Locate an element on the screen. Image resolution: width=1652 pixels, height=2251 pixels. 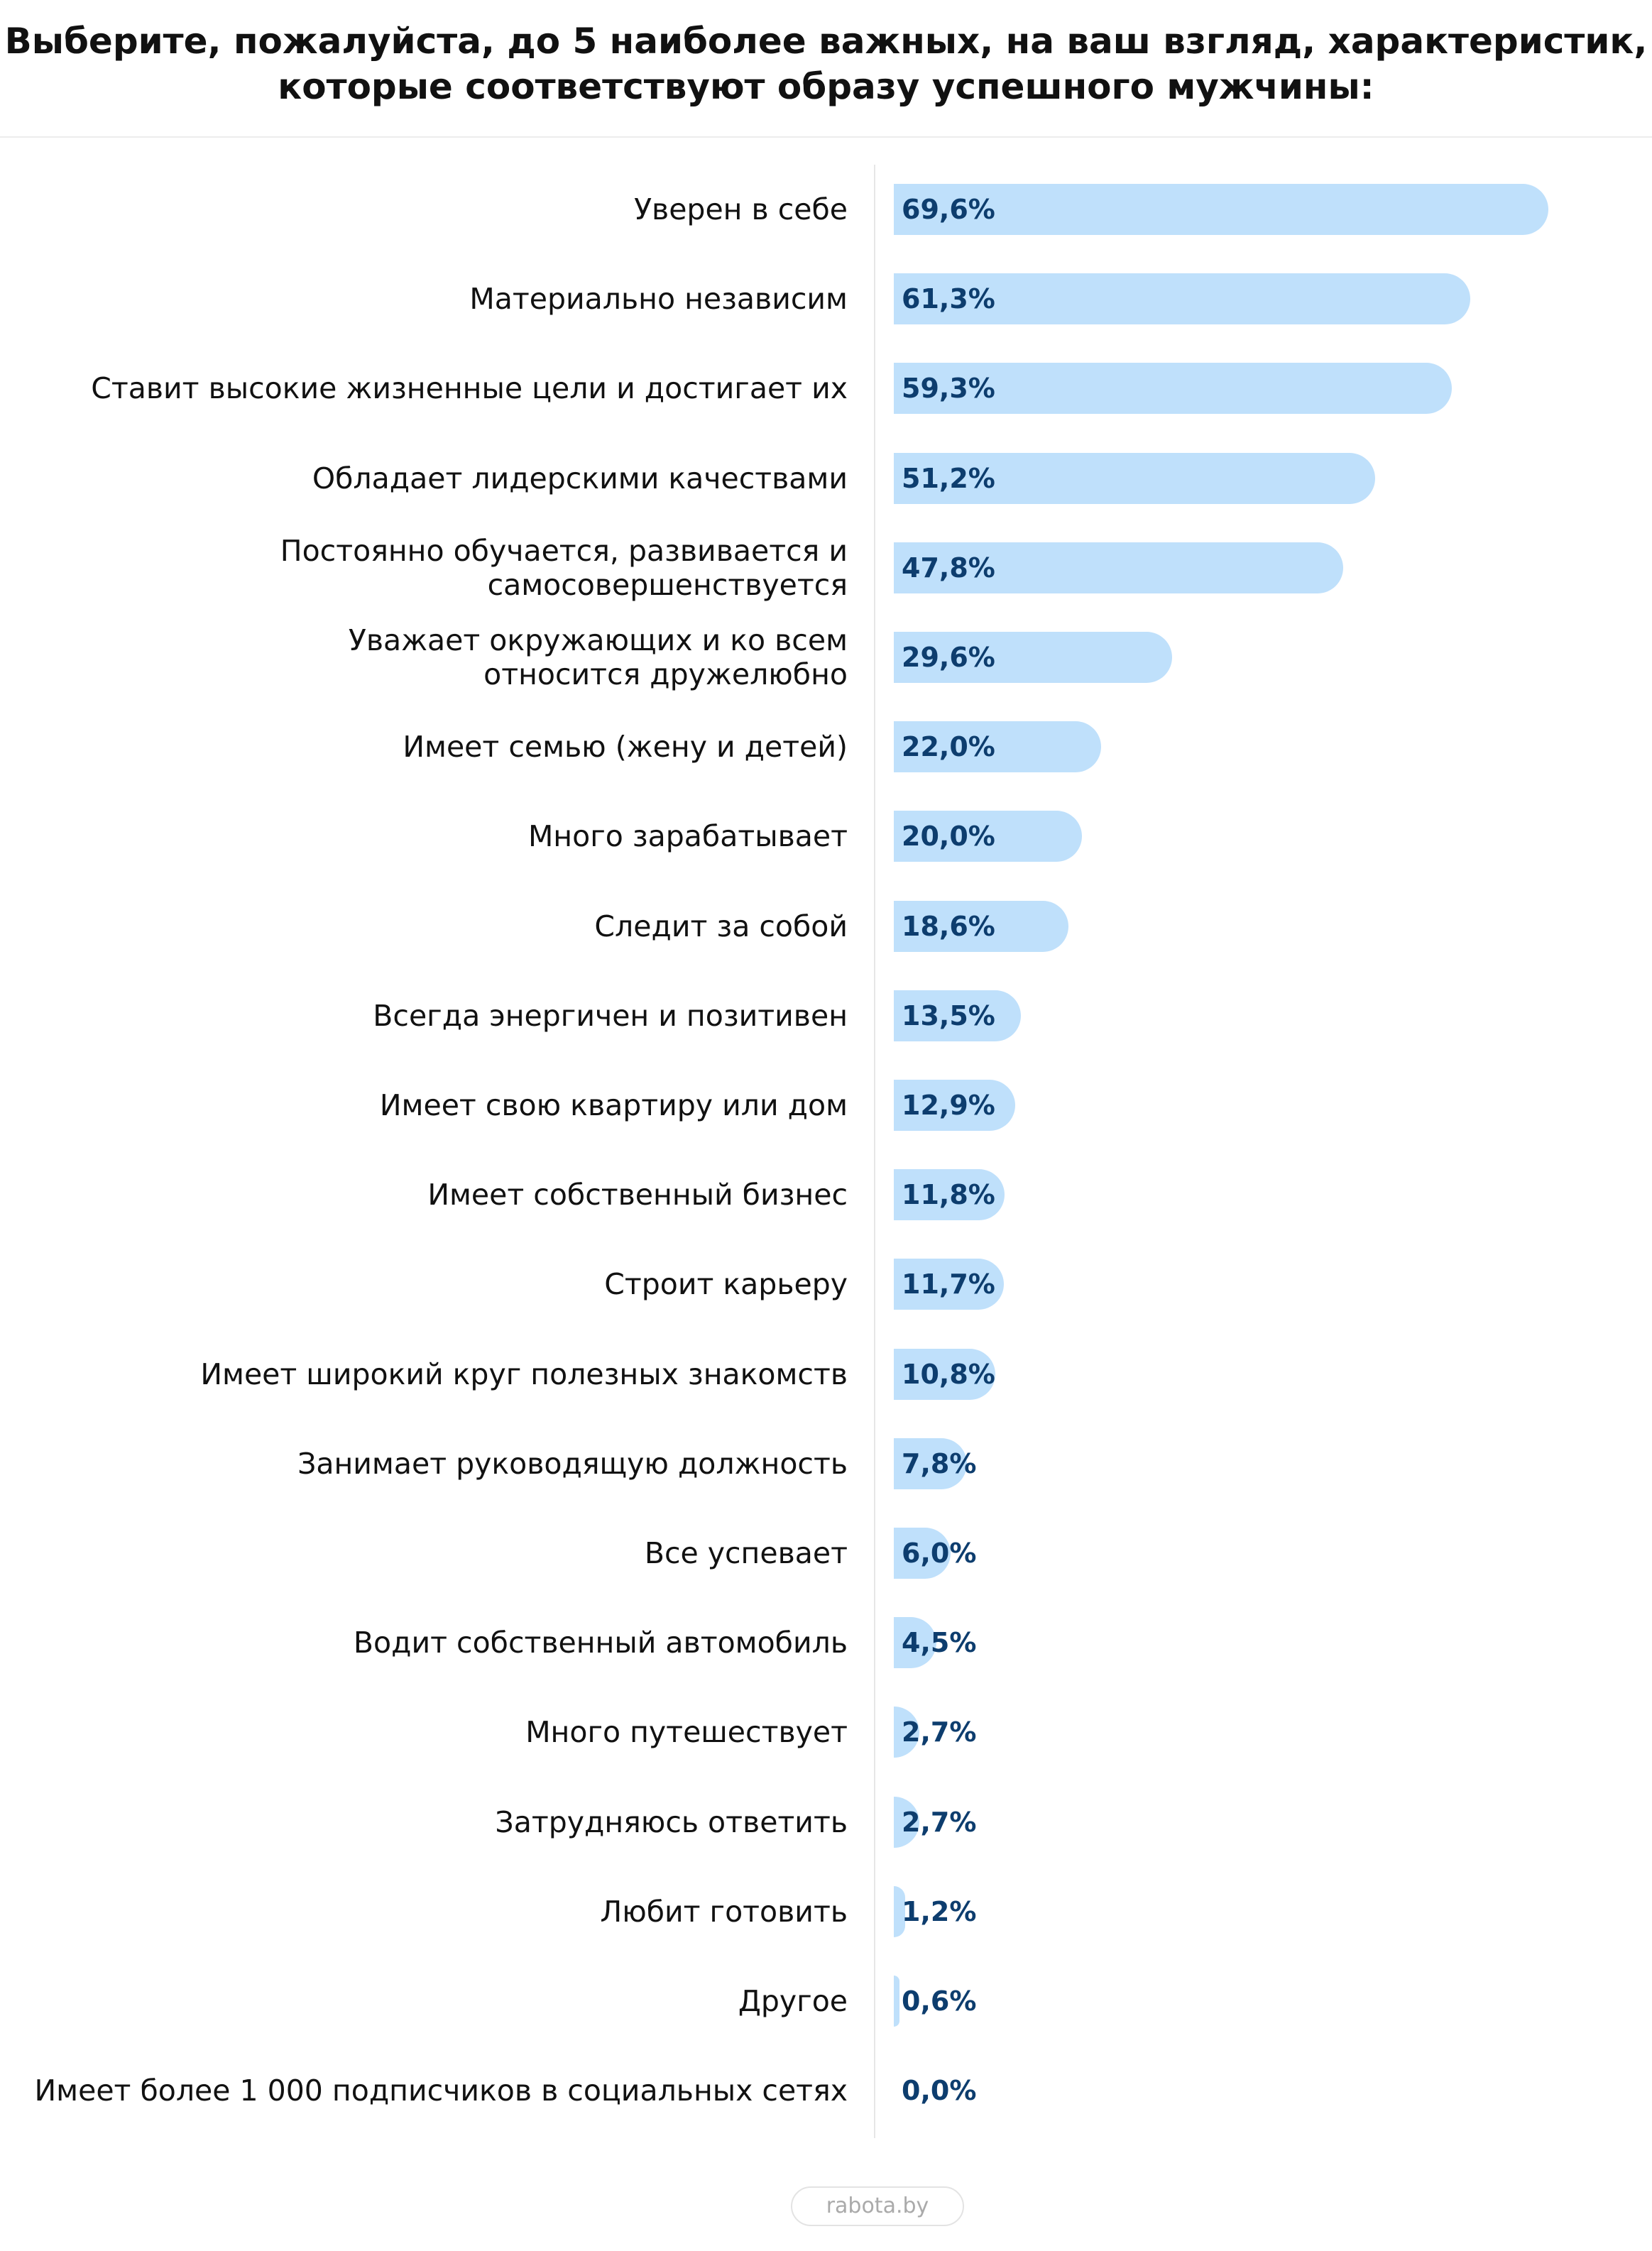
value-label: 4,5% is located at coordinates (939, 1643).